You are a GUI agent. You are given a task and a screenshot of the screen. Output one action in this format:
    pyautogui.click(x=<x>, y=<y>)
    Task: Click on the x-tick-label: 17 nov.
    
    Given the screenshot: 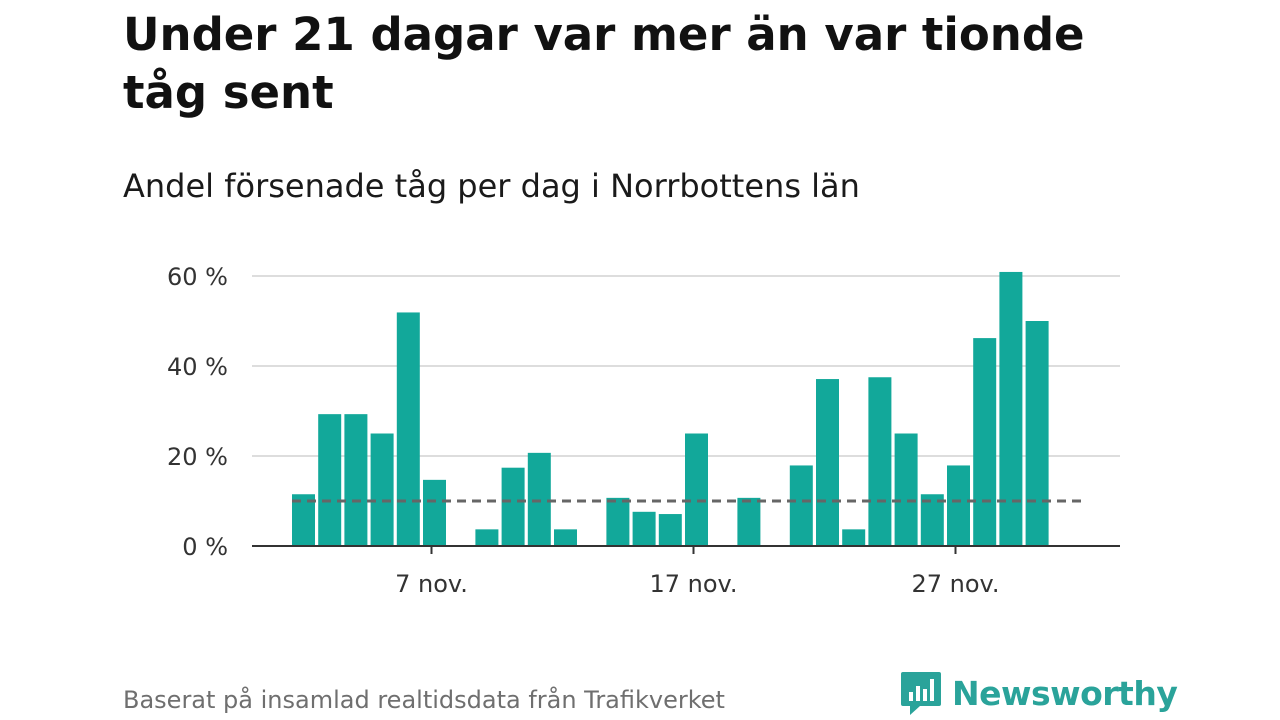 What is the action you would take?
    pyautogui.click(x=693, y=584)
    